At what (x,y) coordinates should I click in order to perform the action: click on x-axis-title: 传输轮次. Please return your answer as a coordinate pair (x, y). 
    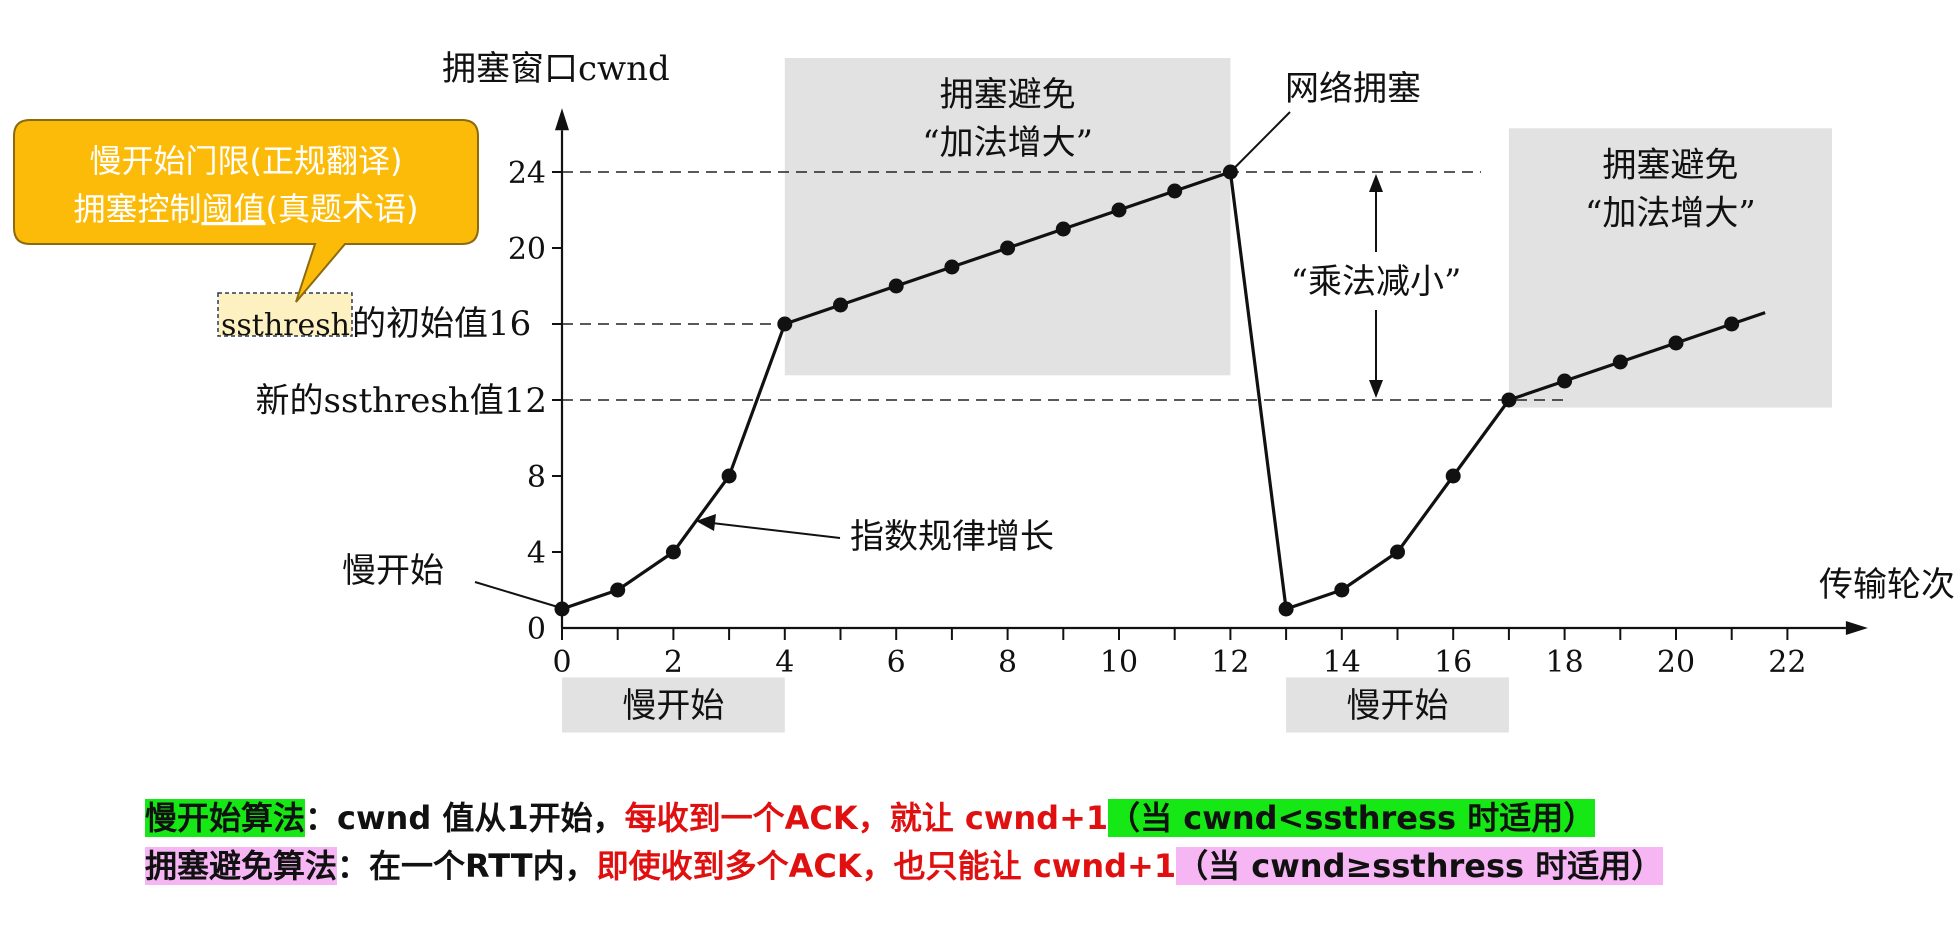
    Looking at the image, I should click on (1887, 585).